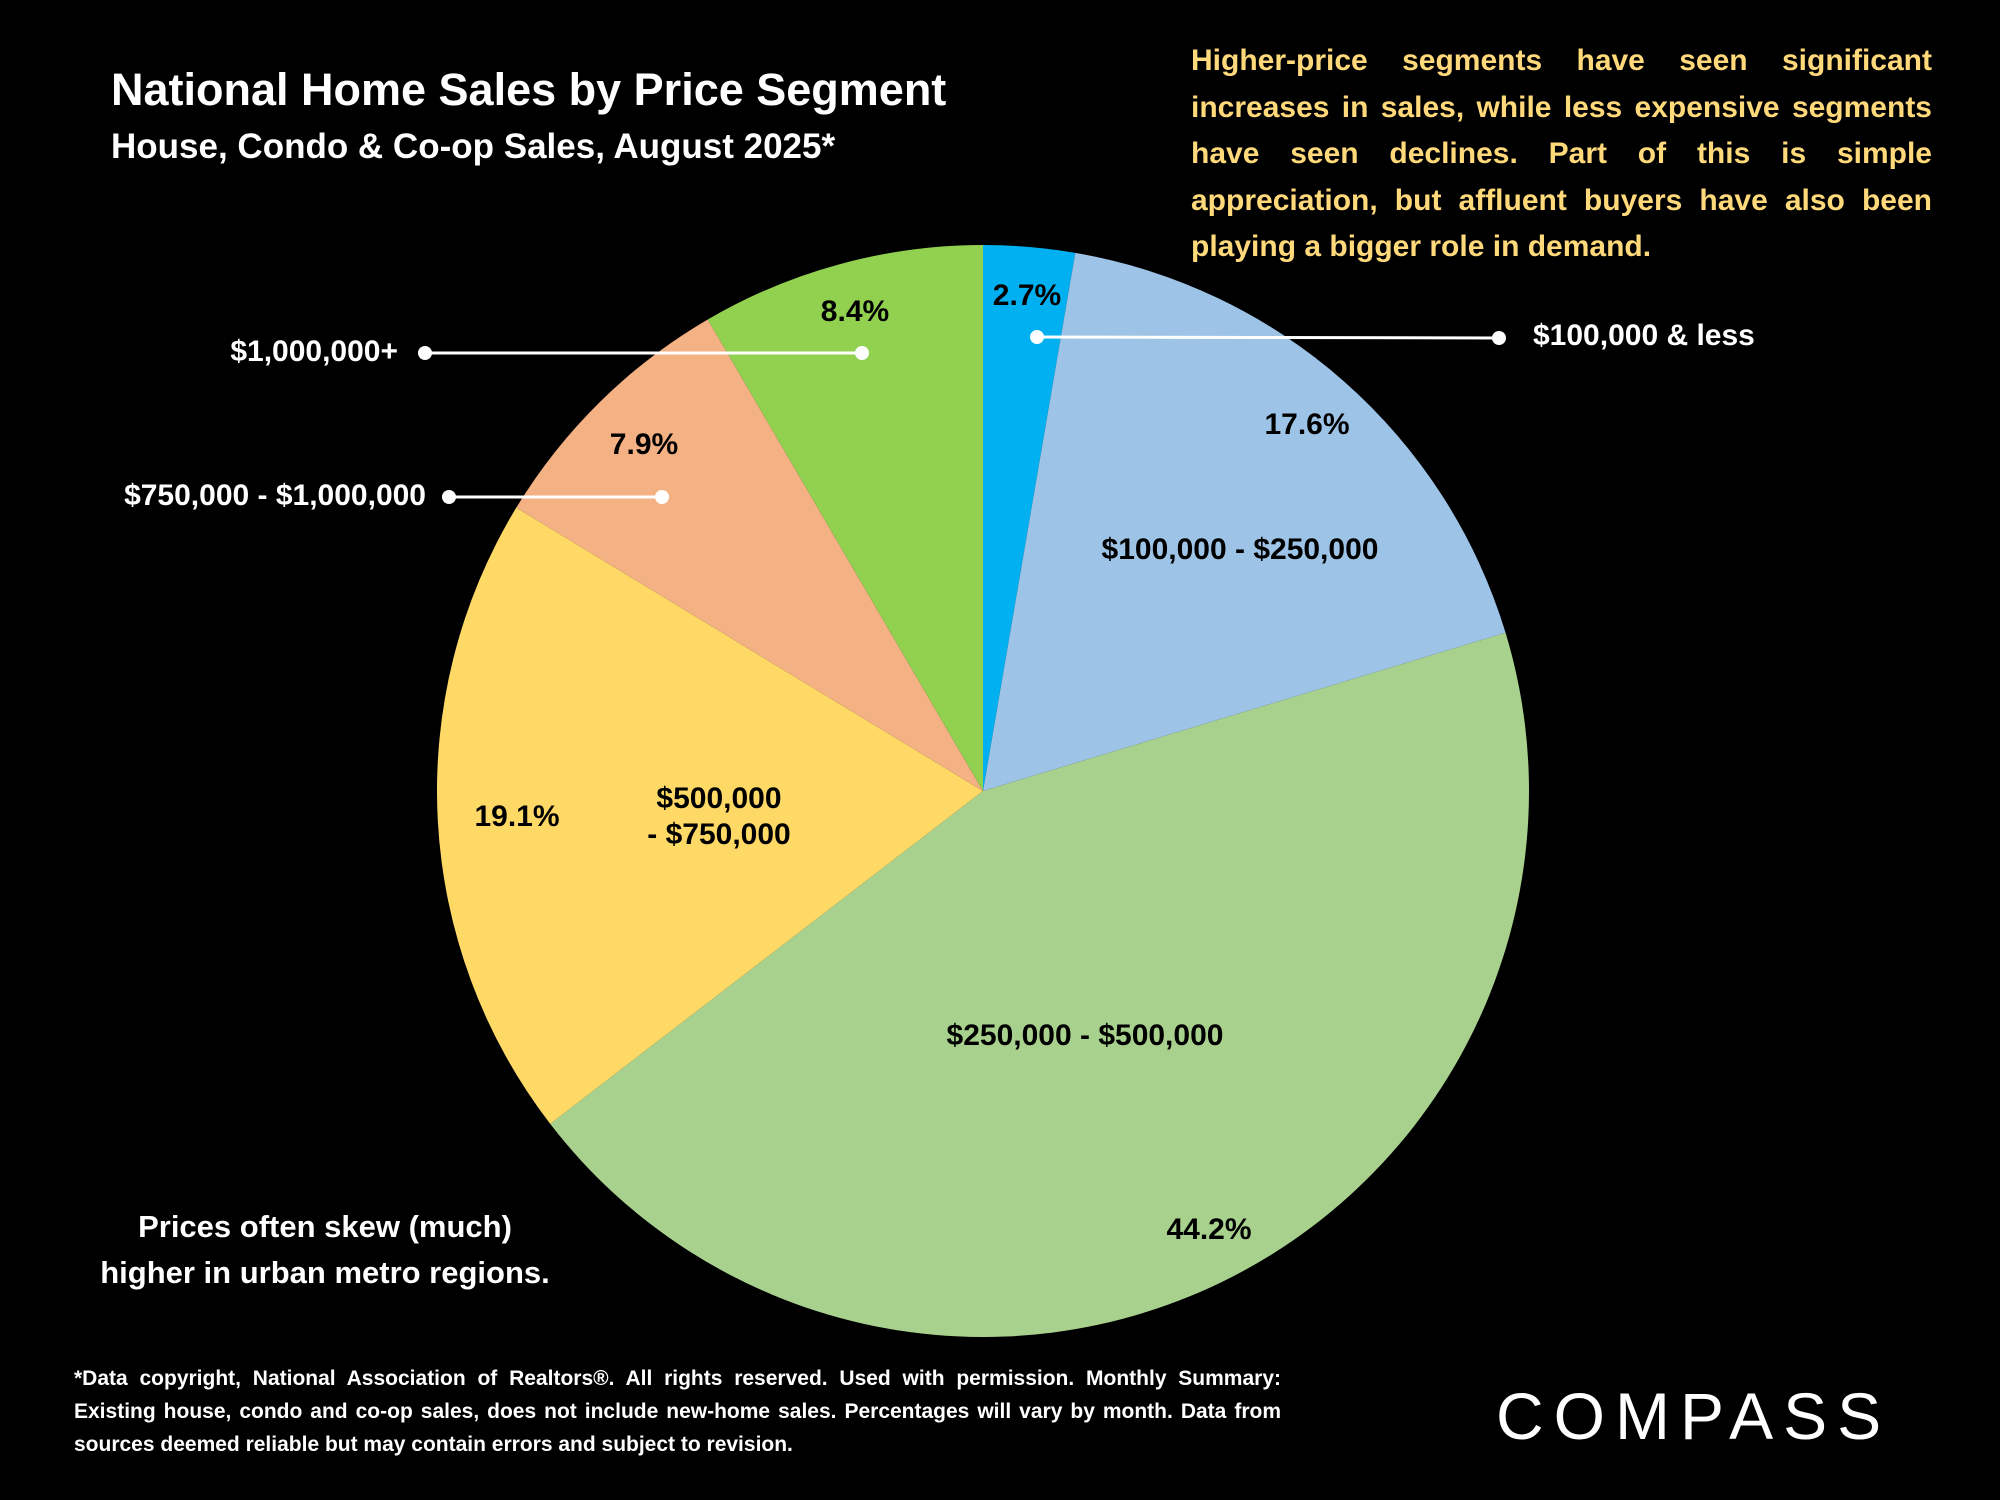 This screenshot has height=1500, width=2000. What do you see at coordinates (1240, 549) in the screenshot?
I see `category-label: $100,000 - $250,000` at bounding box center [1240, 549].